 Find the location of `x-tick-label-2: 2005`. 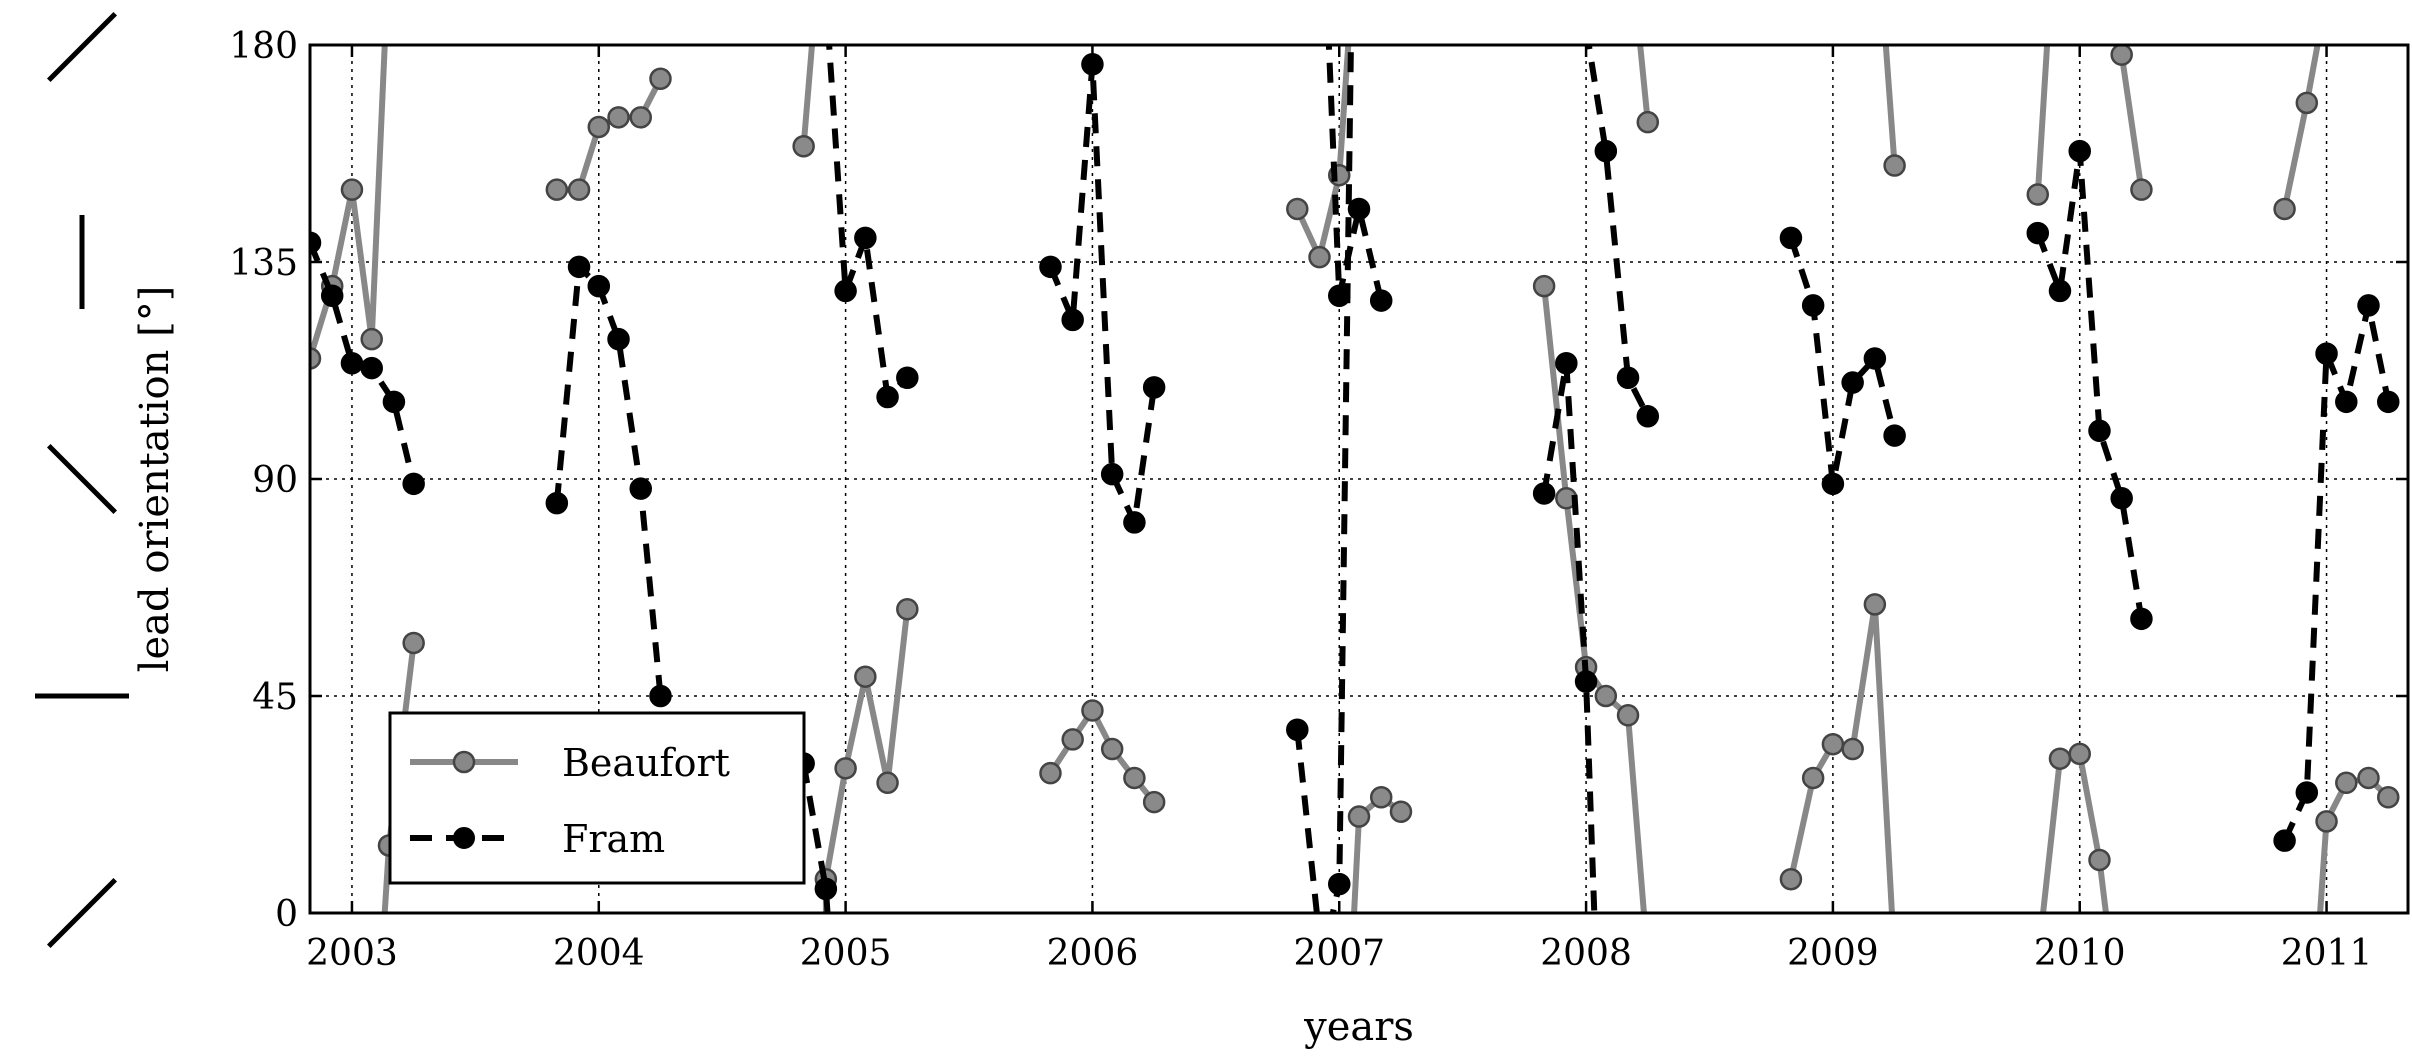

x-tick-label-2: 2005 is located at coordinates (846, 953).